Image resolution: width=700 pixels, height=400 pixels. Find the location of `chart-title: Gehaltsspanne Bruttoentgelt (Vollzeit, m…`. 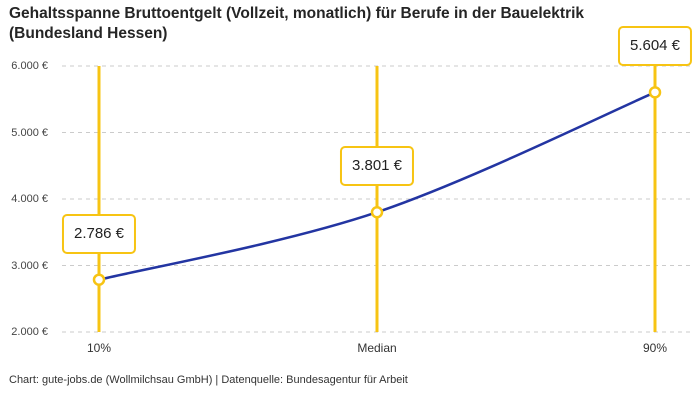

chart-title: Gehaltsspanne Bruttoentgelt (Vollzeit, m… is located at coordinates (297, 23).